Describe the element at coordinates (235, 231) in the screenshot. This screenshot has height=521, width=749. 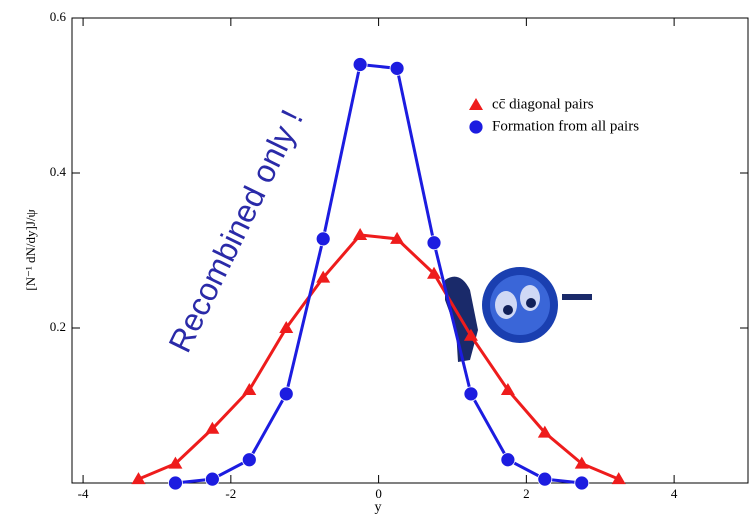
I see `annotation: Recombined only !` at that location.